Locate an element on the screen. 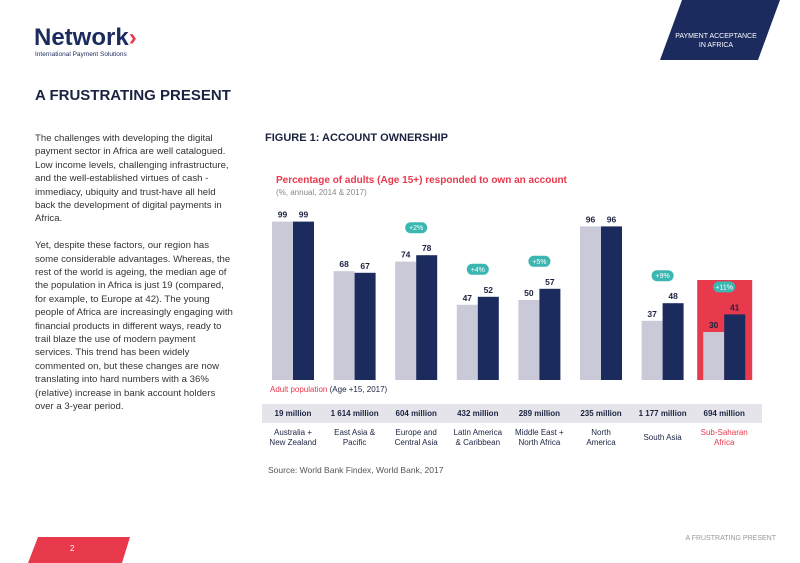 The width and height of the screenshot is (800, 563). population-value: 604 million is located at coordinates (416, 413).